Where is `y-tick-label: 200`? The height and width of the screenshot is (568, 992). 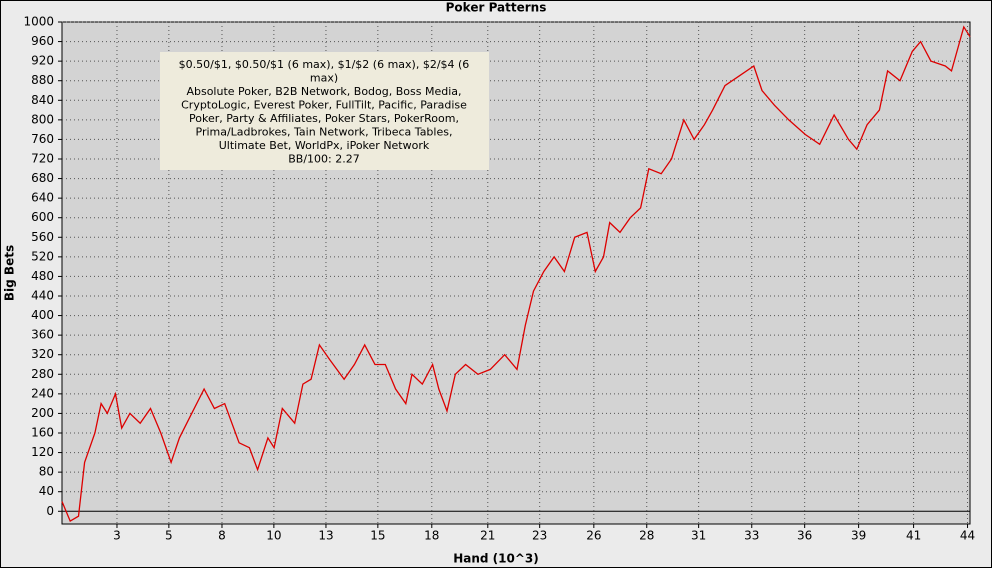
y-tick-label: 200 is located at coordinates (42, 413).